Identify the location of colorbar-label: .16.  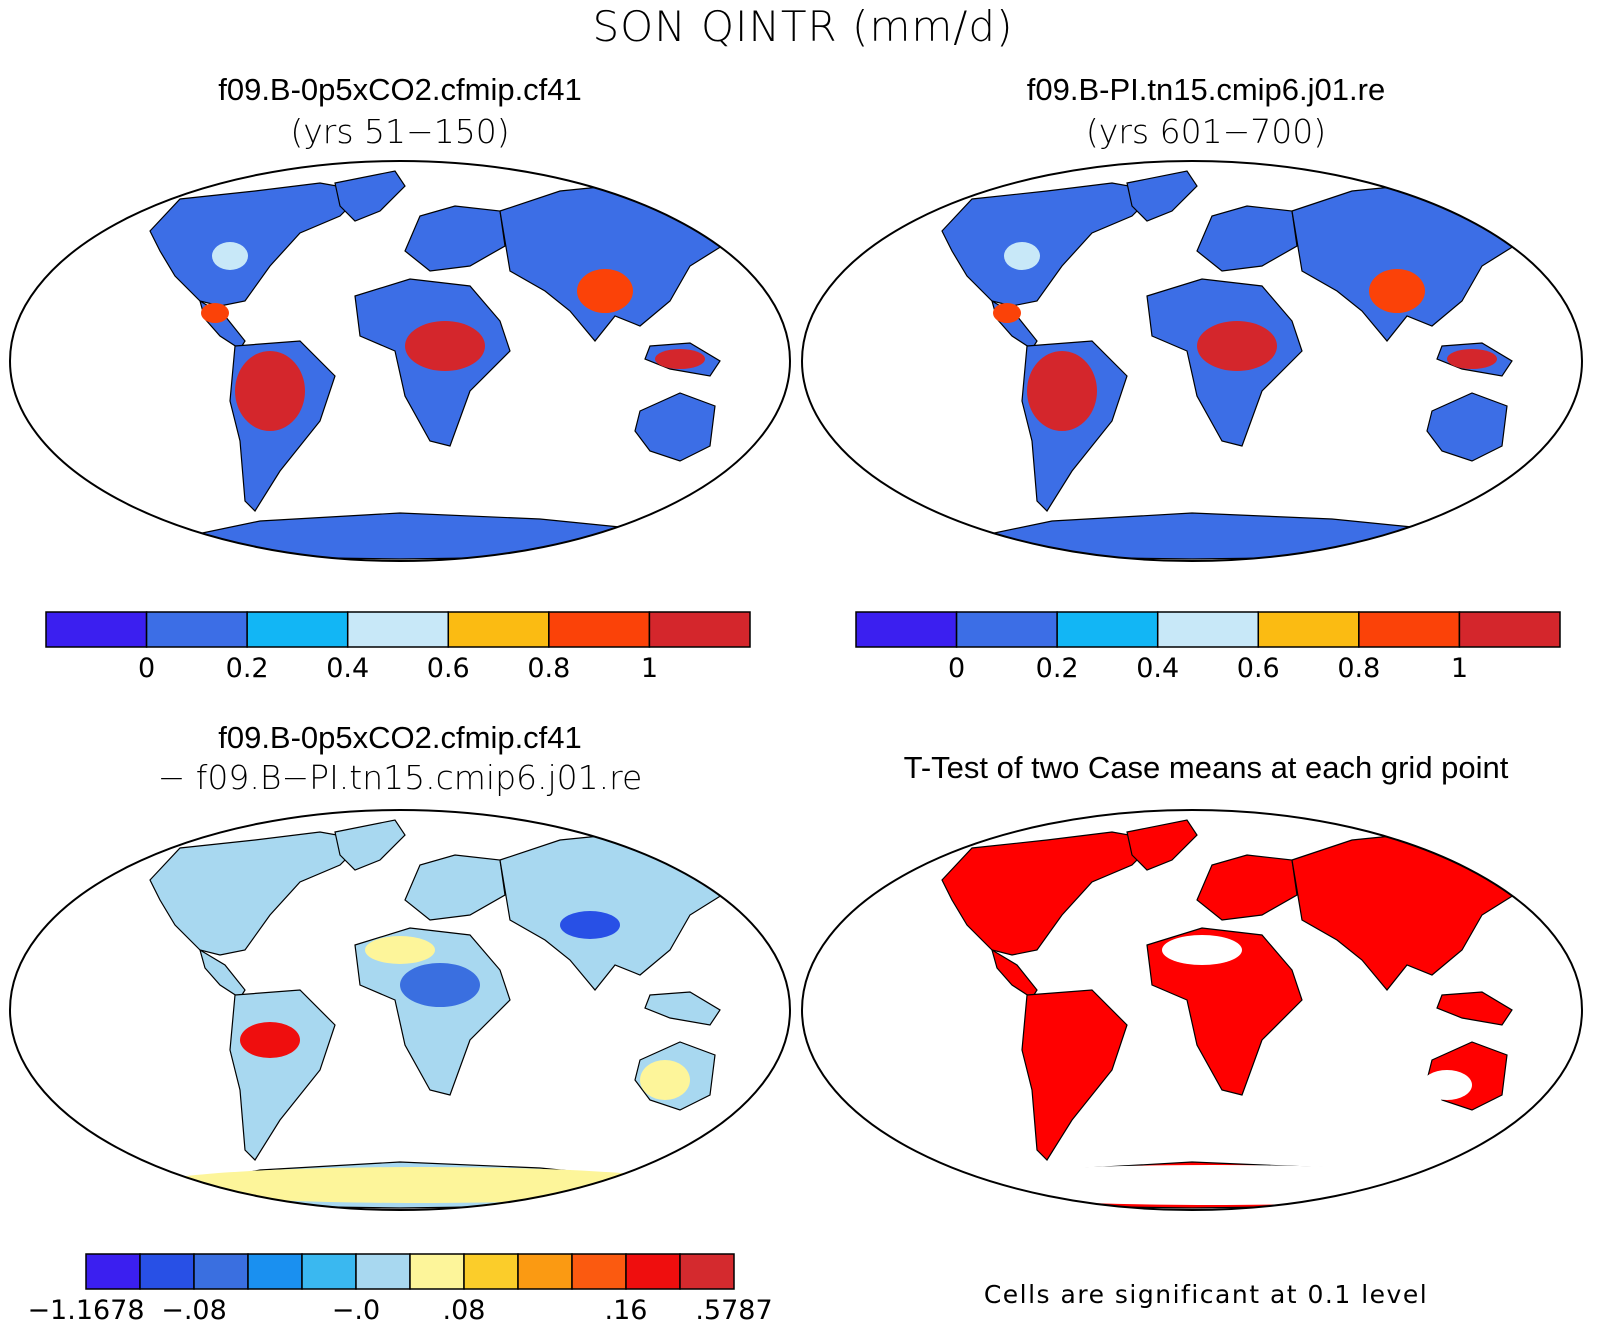
(626, 1310).